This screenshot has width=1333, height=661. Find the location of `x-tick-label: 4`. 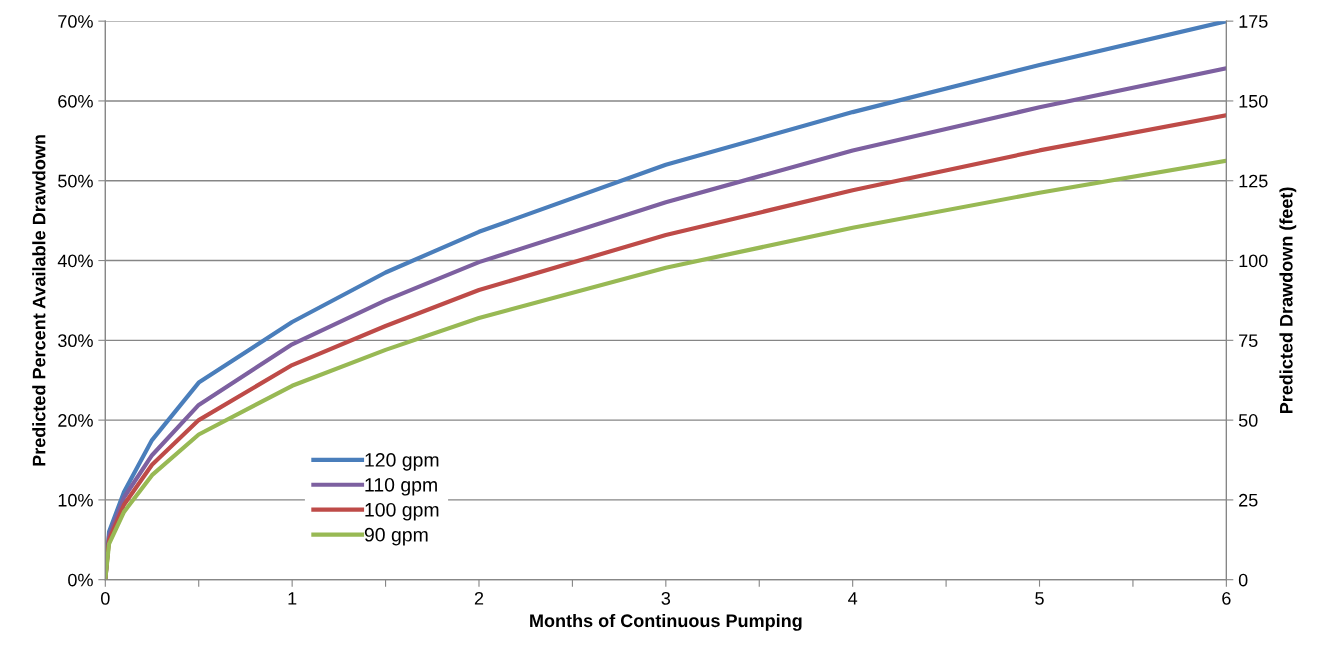

x-tick-label: 4 is located at coordinates (853, 598).